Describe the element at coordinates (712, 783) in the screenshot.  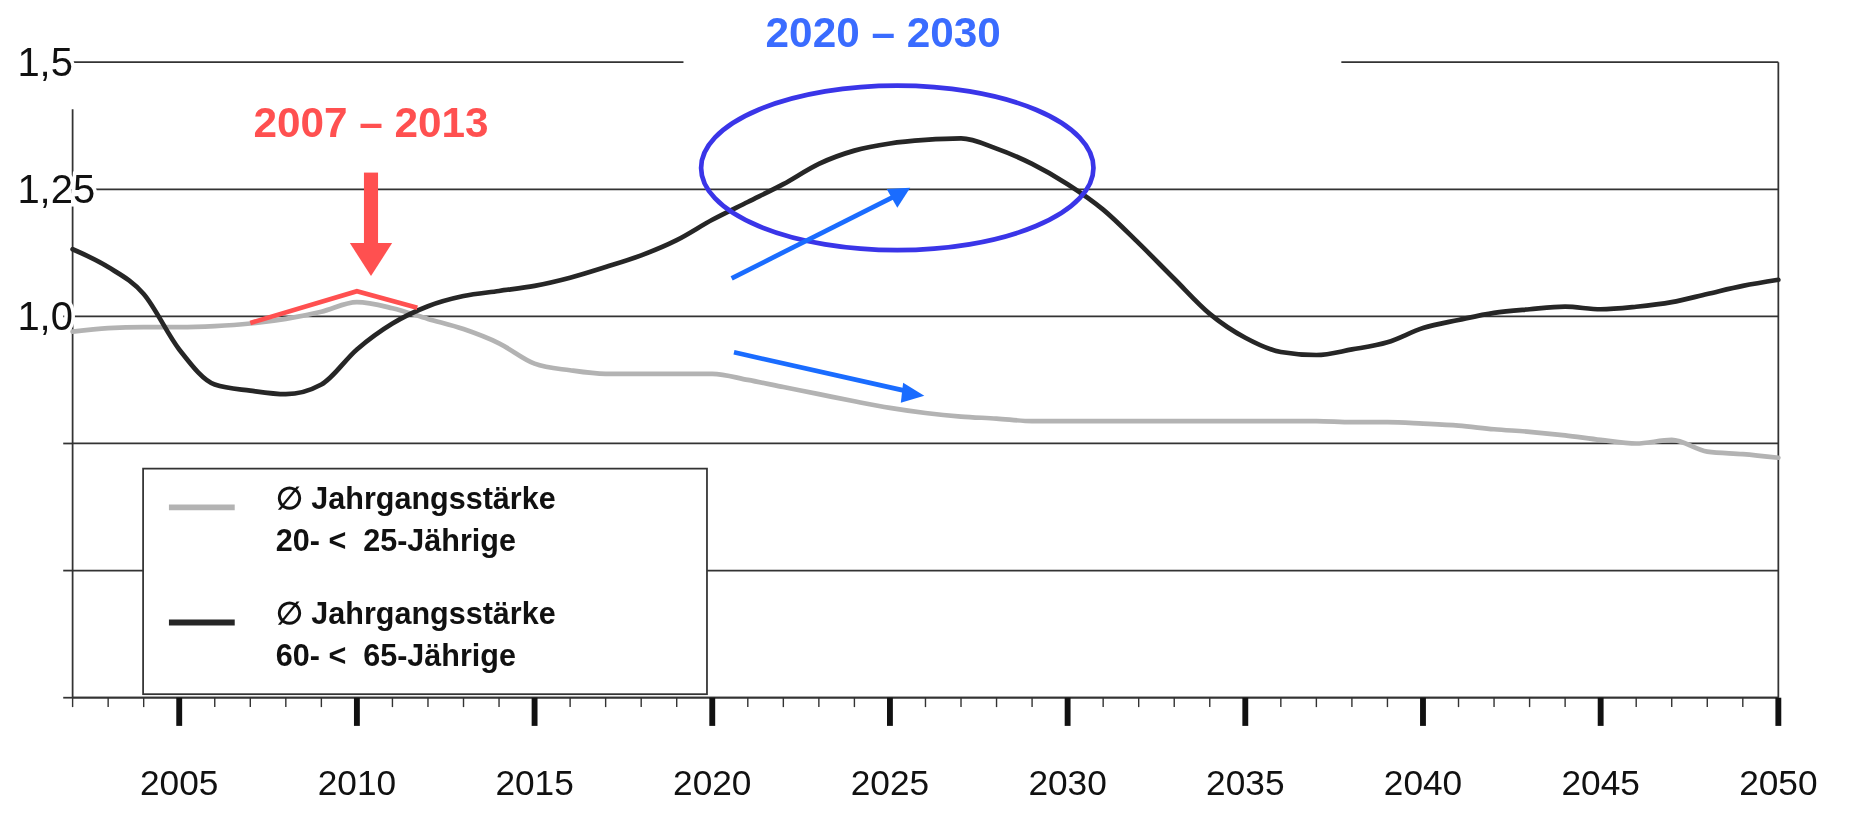
I see `x-tick-label: 2020` at that location.